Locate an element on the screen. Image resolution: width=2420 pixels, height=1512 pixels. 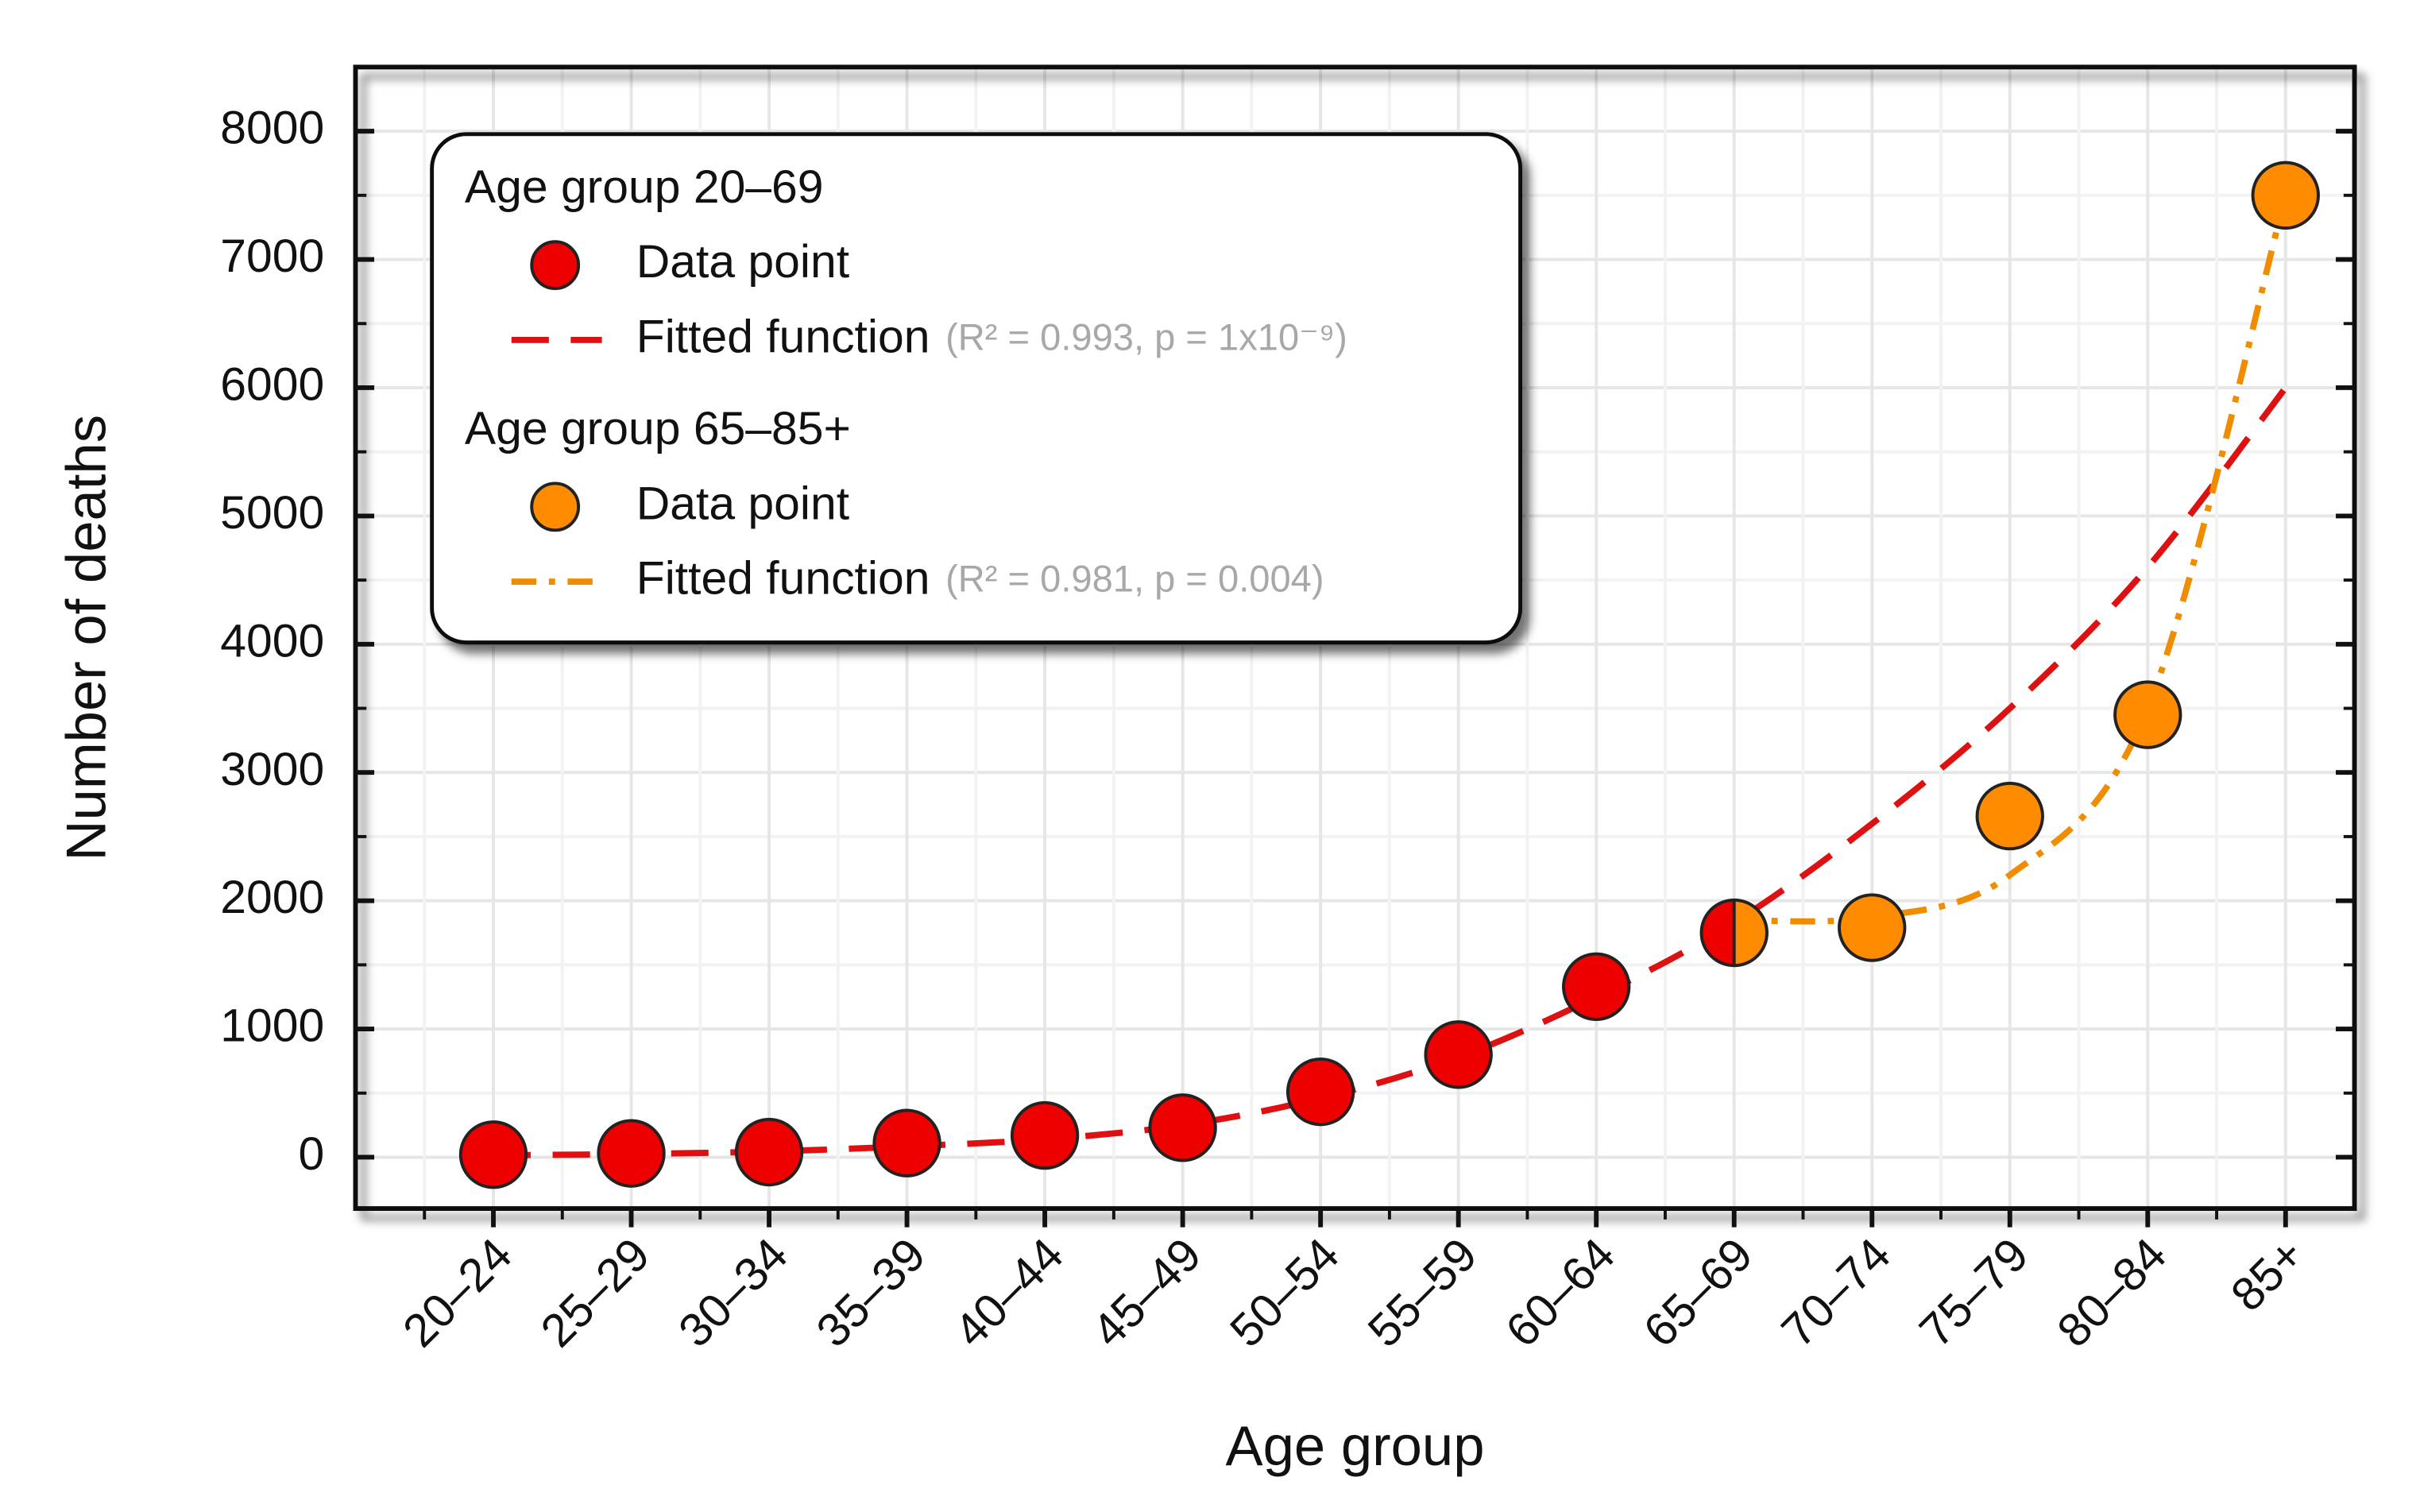
y-tick-label: 4000 is located at coordinates (272, 641).